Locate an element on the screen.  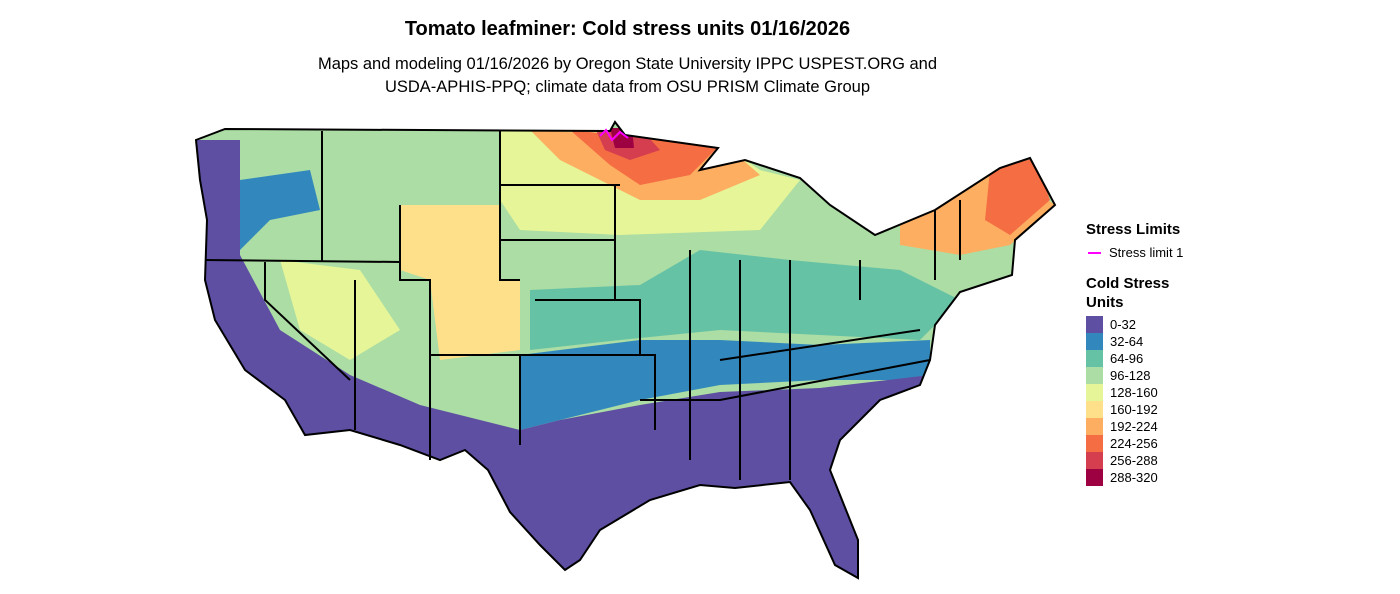
legend-title: Cold Stress Units is located at coordinates (1128, 293).